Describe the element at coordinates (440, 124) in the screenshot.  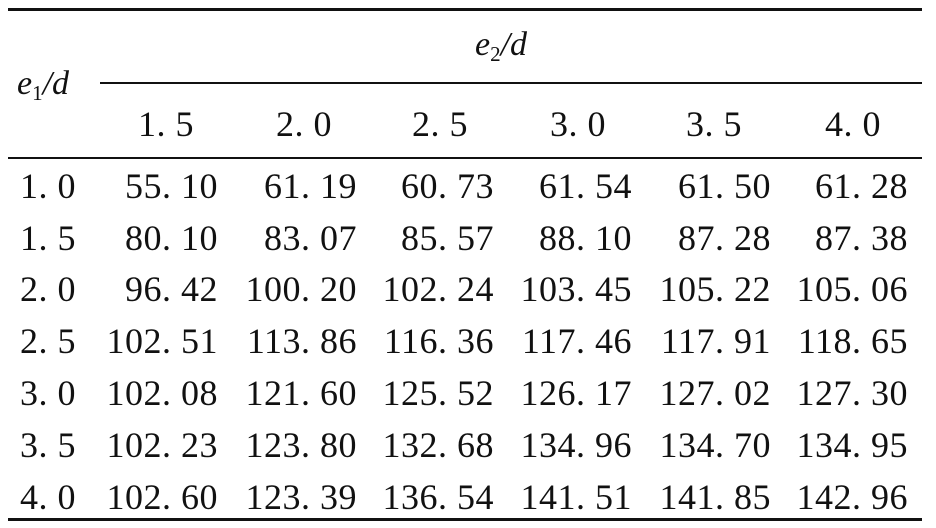
I see `column-header: 2. 5` at that location.